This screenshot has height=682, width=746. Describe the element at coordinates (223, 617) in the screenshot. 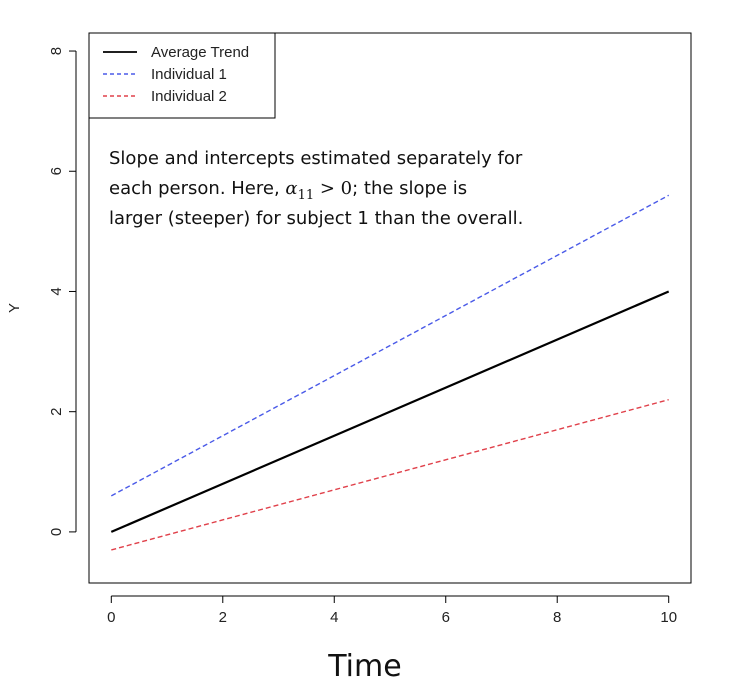

I see `x-tick-label-2: 2` at that location.